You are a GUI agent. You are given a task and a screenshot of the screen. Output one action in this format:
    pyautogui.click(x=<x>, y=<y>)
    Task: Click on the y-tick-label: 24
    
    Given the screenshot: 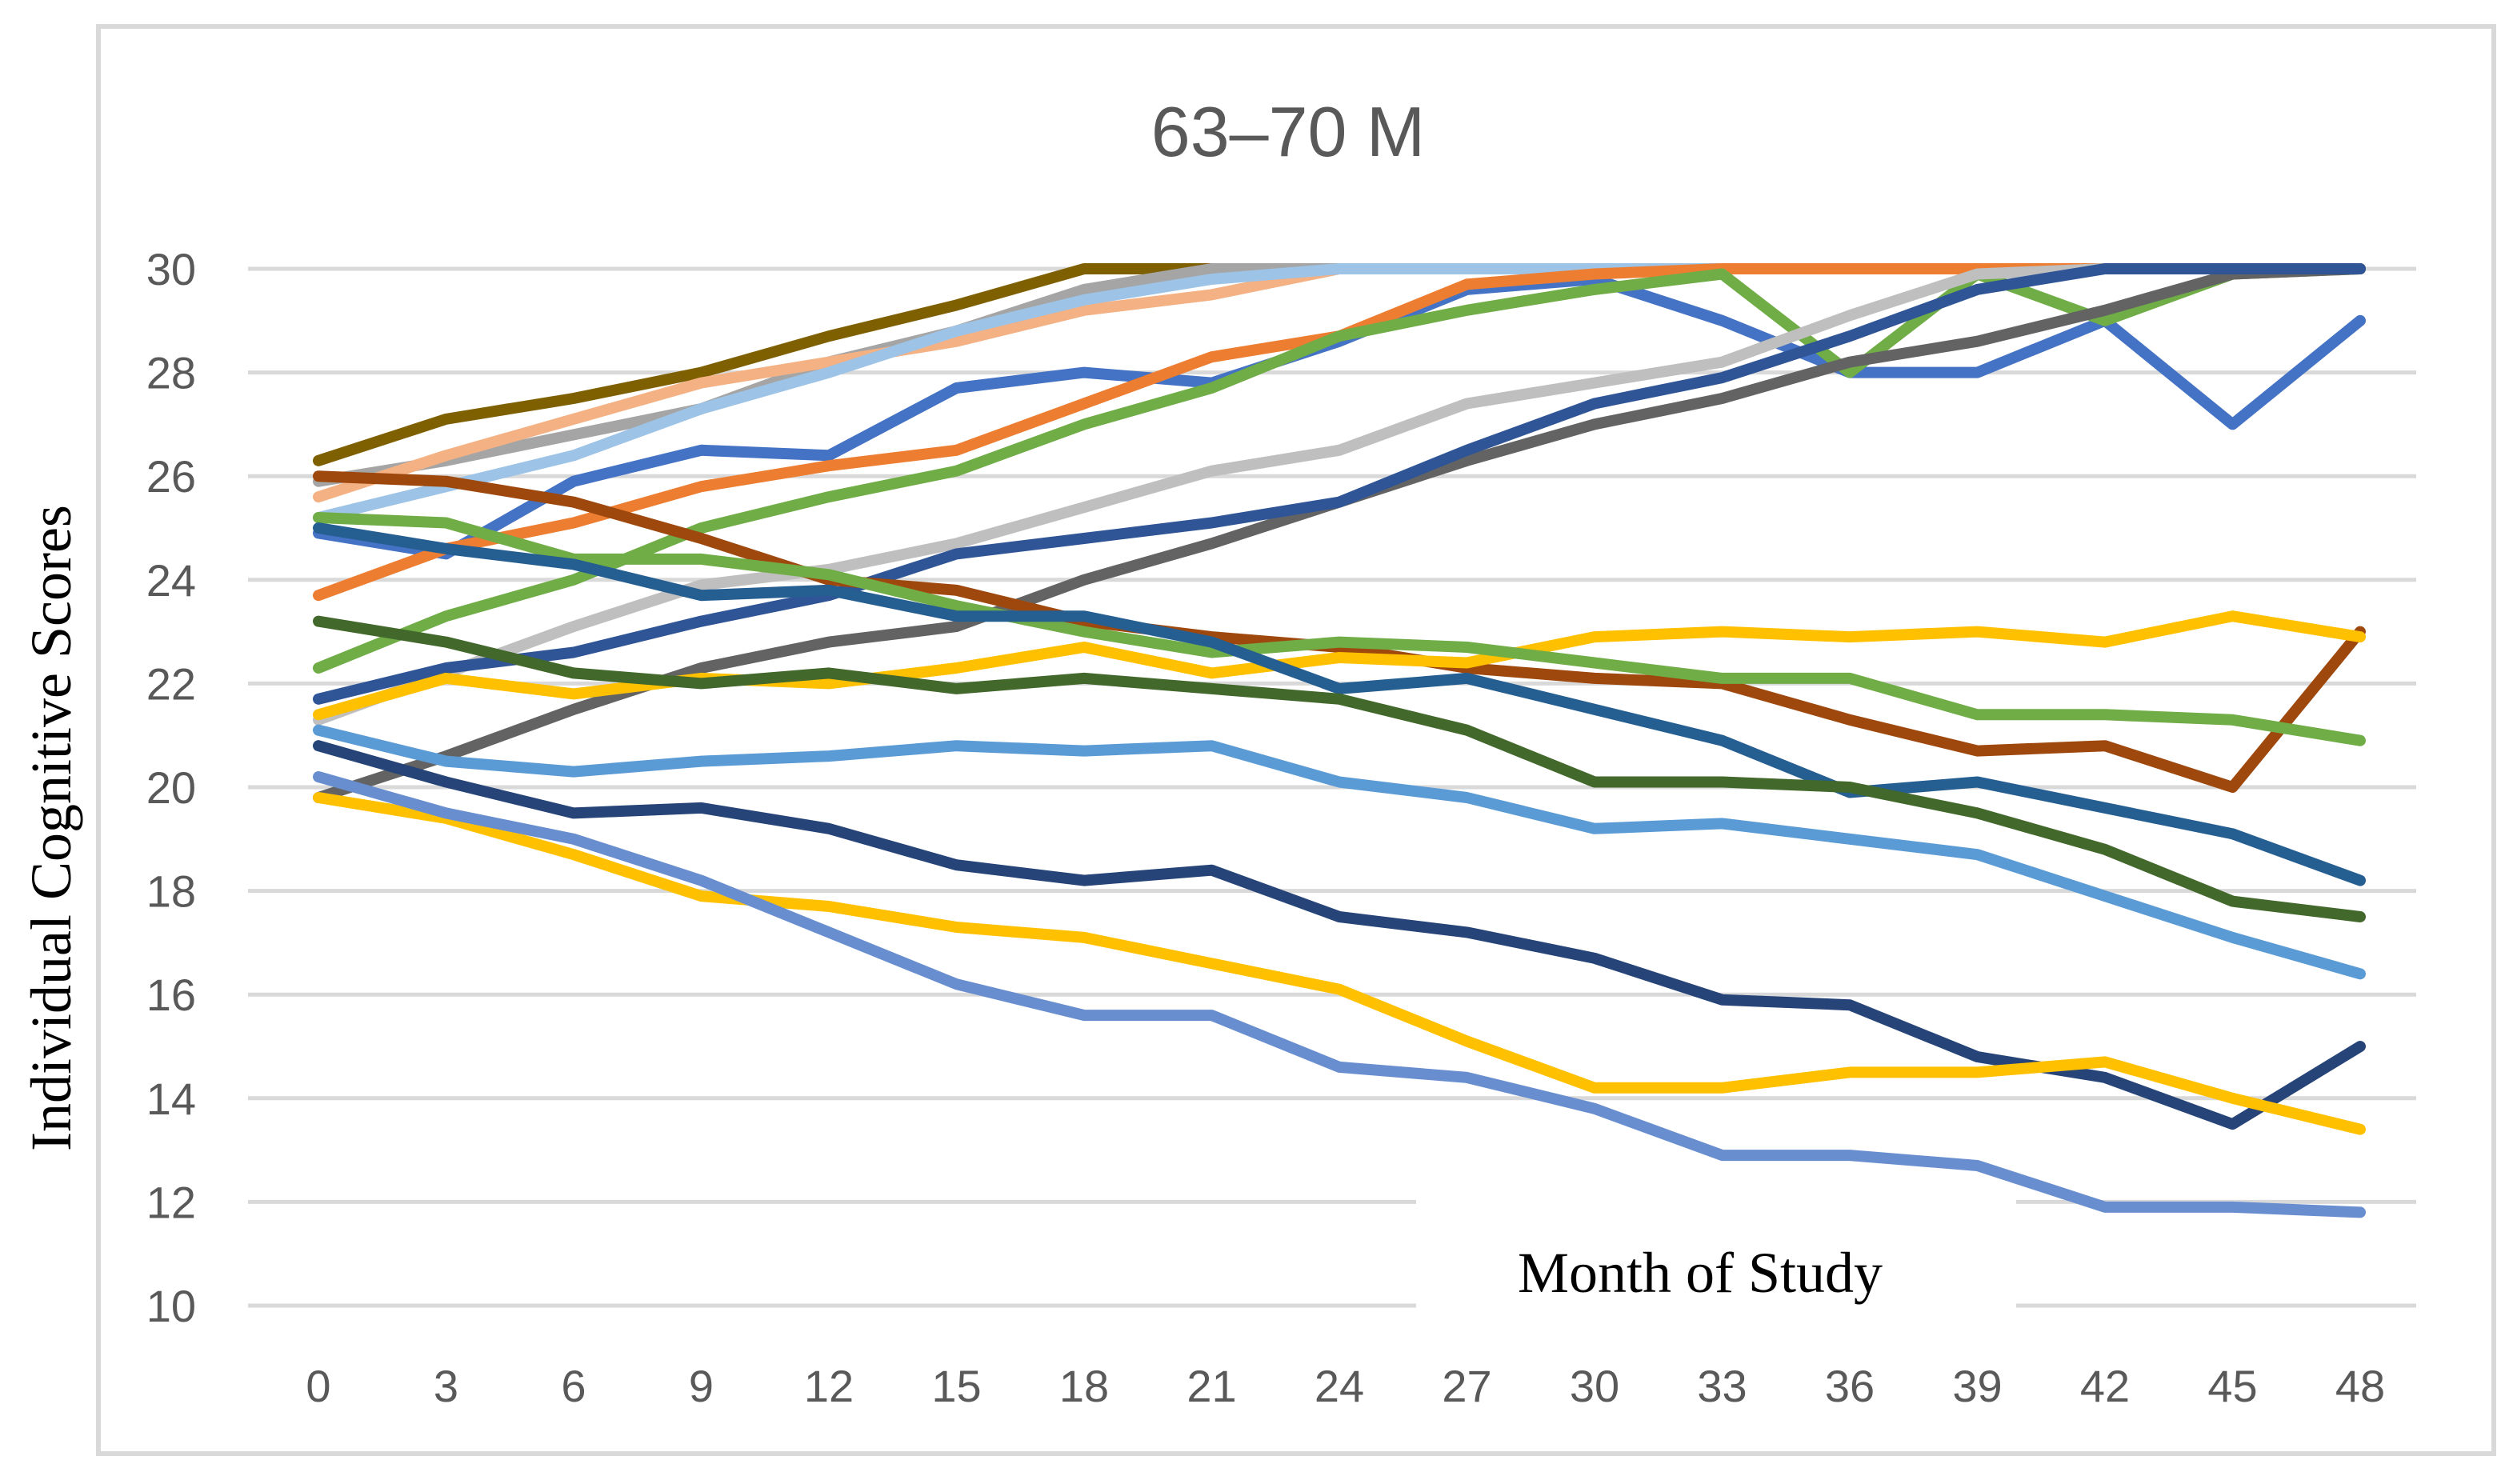 What is the action you would take?
    pyautogui.click(x=171, y=580)
    